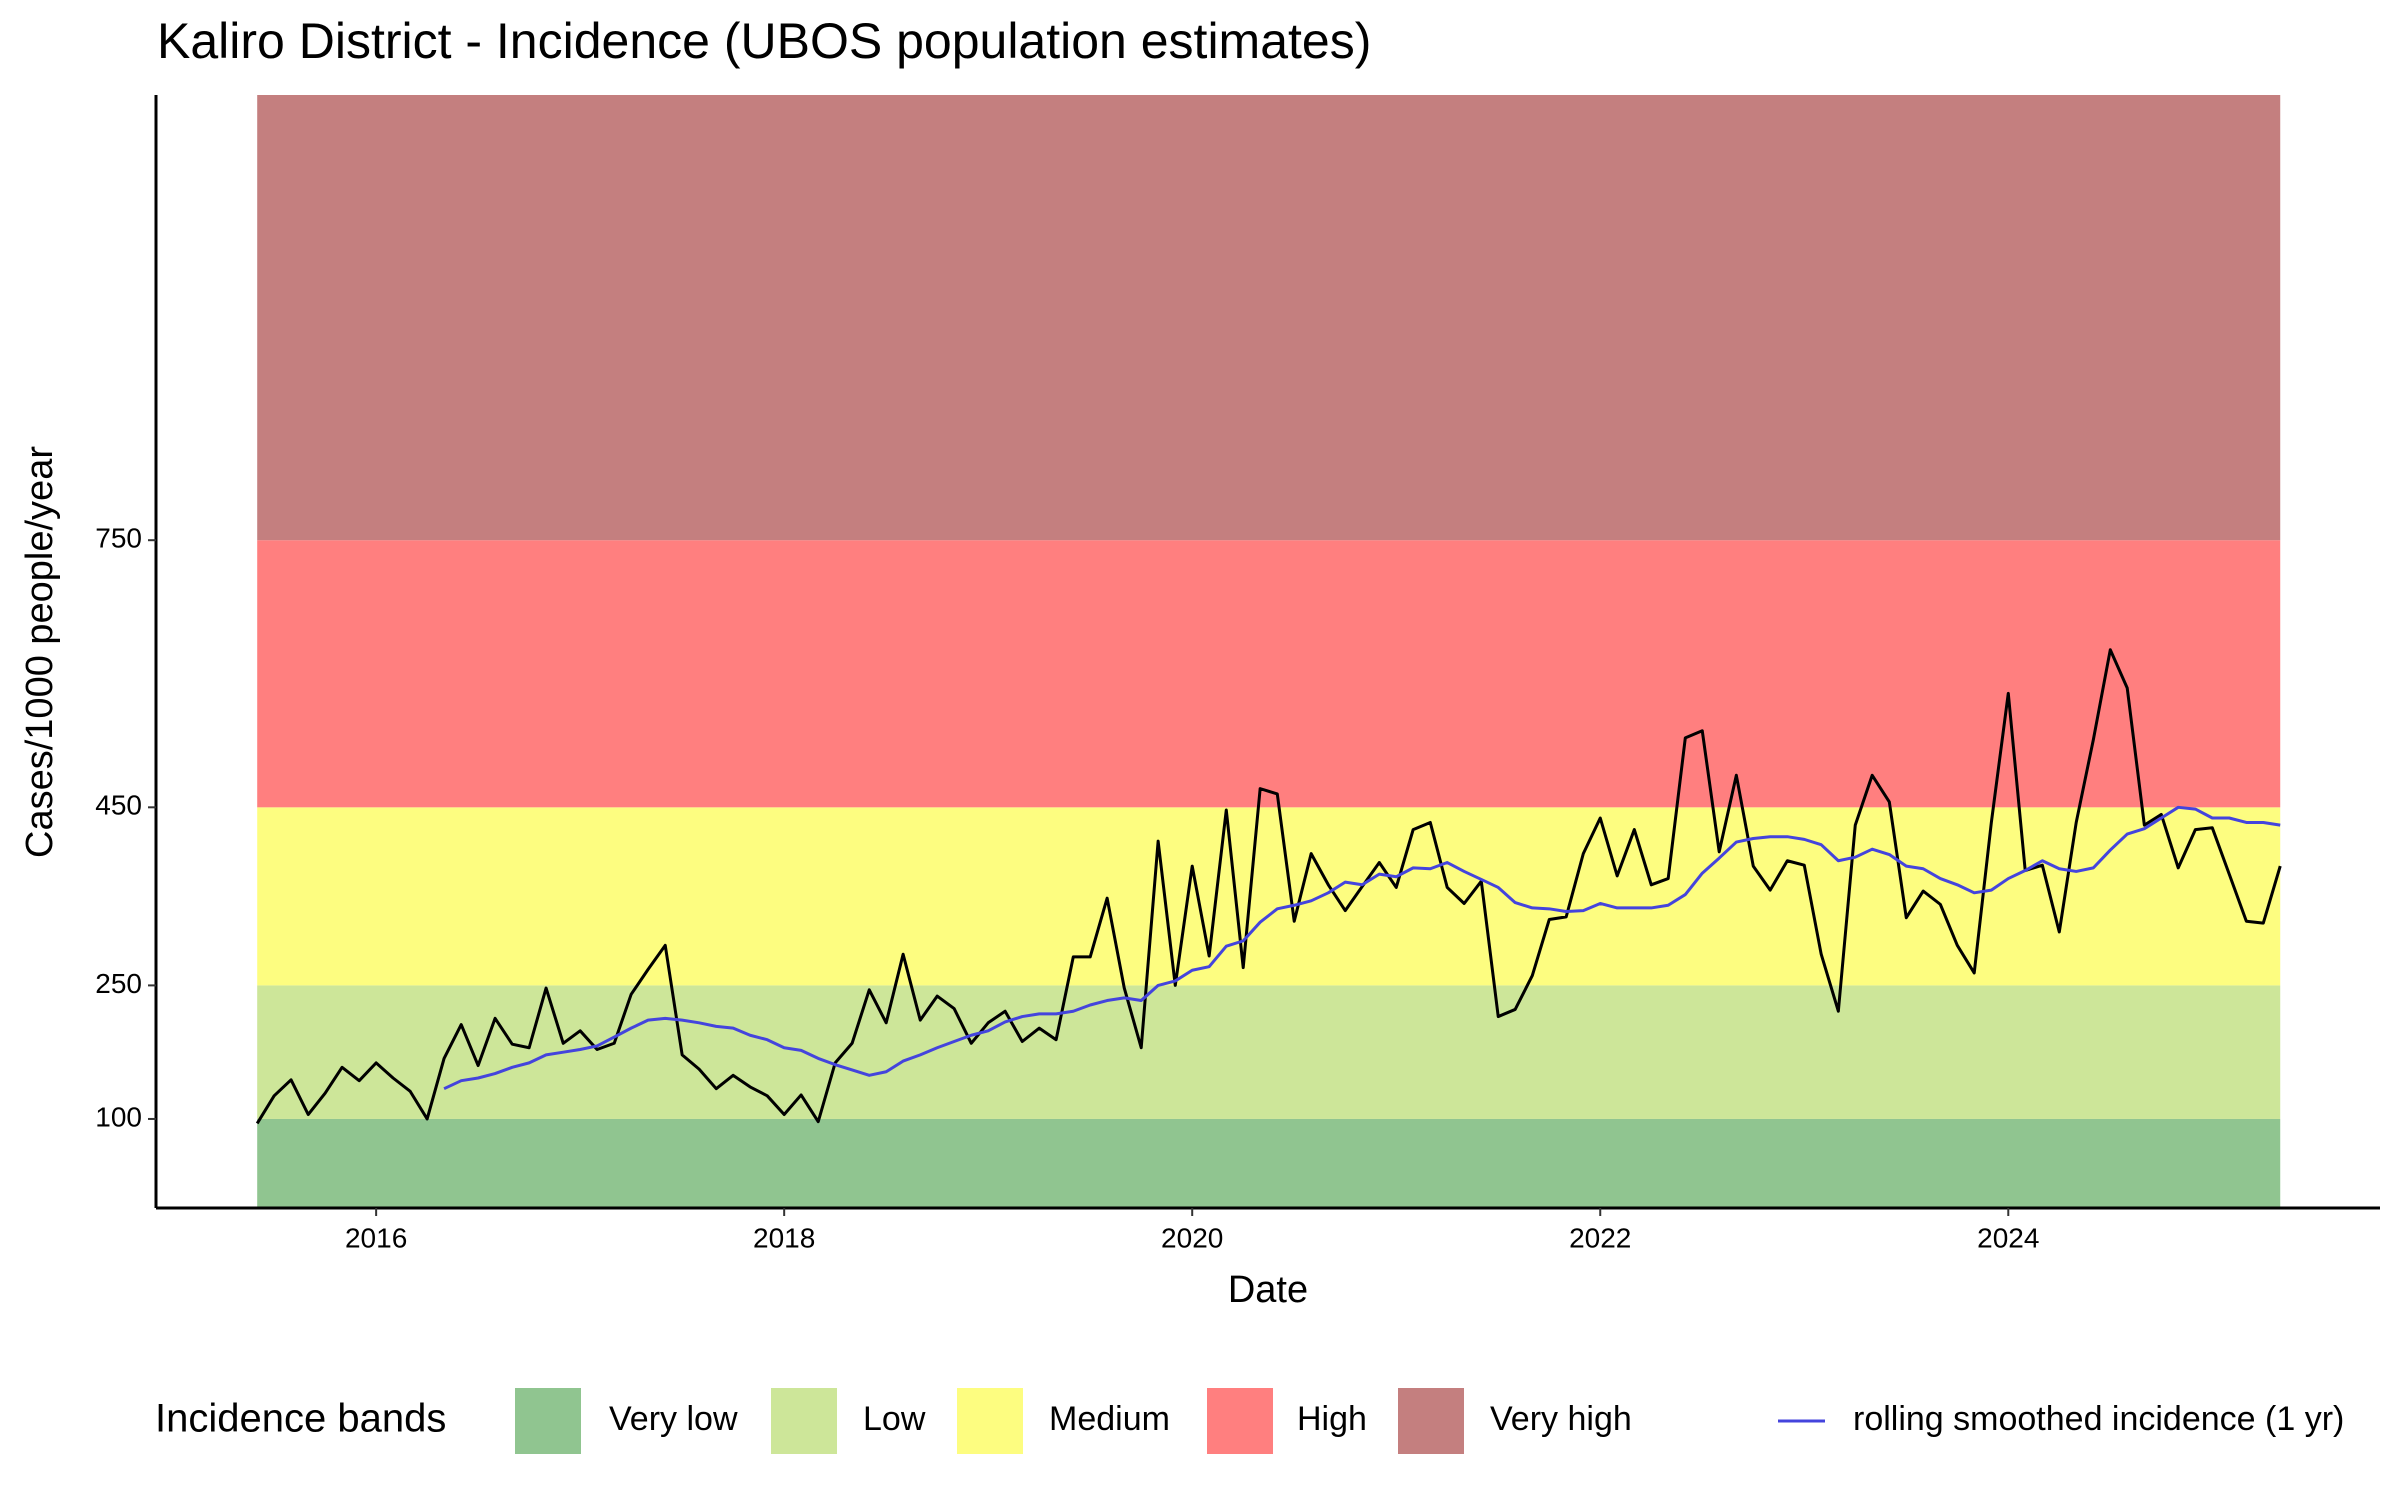 The height and width of the screenshot is (1500, 2400). Describe the element at coordinates (2098, 1419) in the screenshot. I see `legend-label: rolling smoothed incidence (1 yr)` at that location.